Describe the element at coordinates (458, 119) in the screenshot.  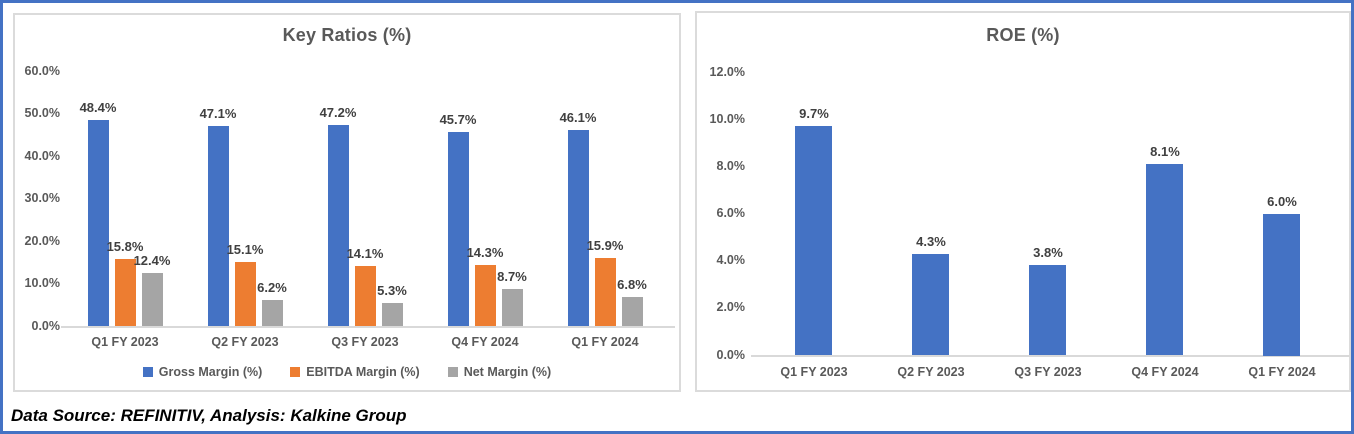
I see `data-label-gross-margin-q4-fy-2024: 45.7%` at that location.